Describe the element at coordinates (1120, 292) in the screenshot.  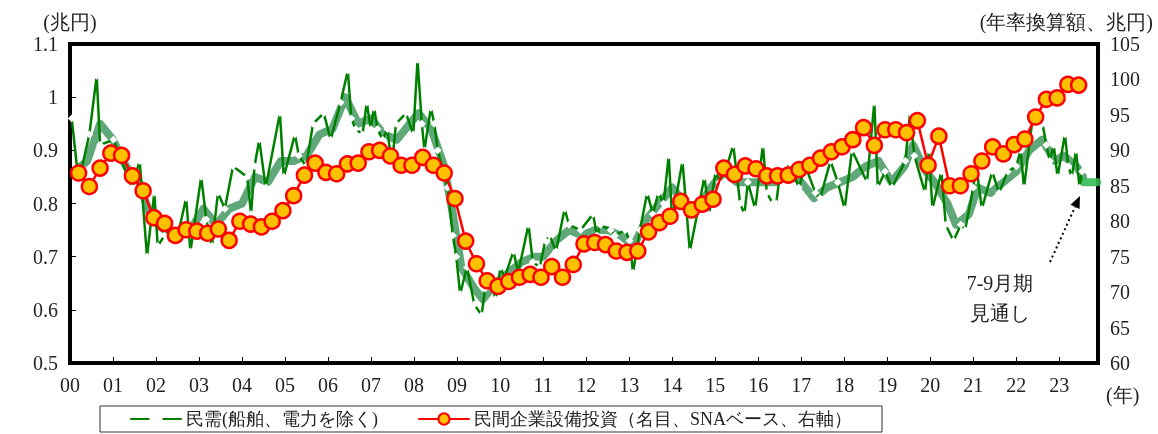
I see `y2-tick-label: 70` at that location.